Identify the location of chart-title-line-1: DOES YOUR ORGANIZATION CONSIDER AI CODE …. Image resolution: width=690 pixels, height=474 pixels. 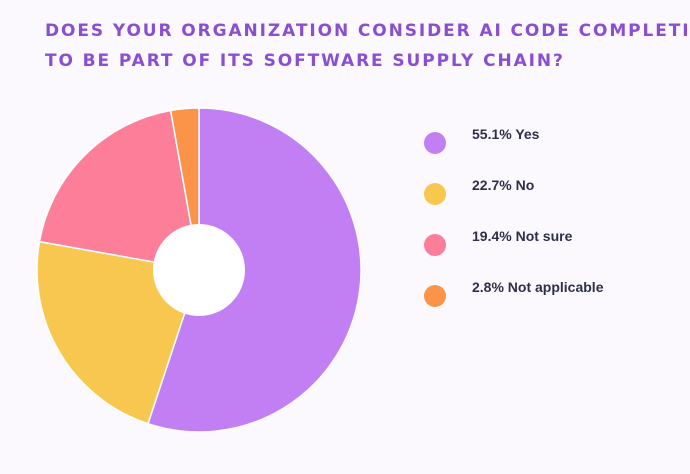
(367, 31).